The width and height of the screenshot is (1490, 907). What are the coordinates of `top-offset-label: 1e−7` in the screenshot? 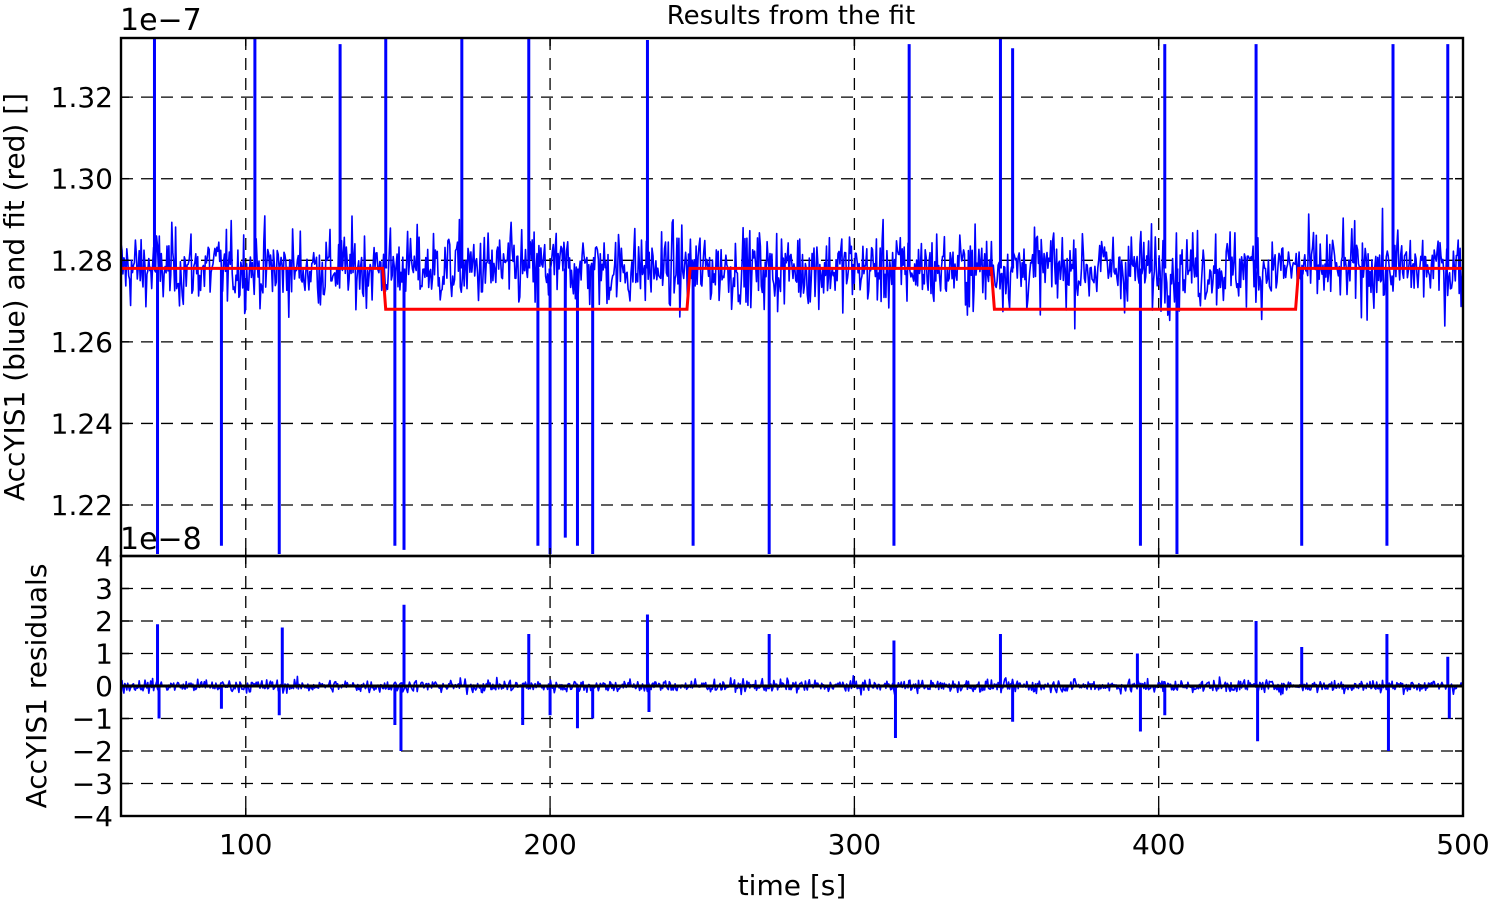 It's located at (161, 20).